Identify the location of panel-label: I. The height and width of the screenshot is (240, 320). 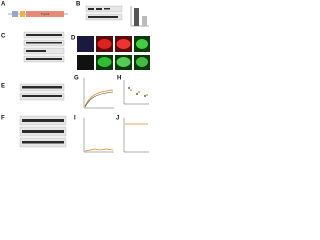
(75, 119).